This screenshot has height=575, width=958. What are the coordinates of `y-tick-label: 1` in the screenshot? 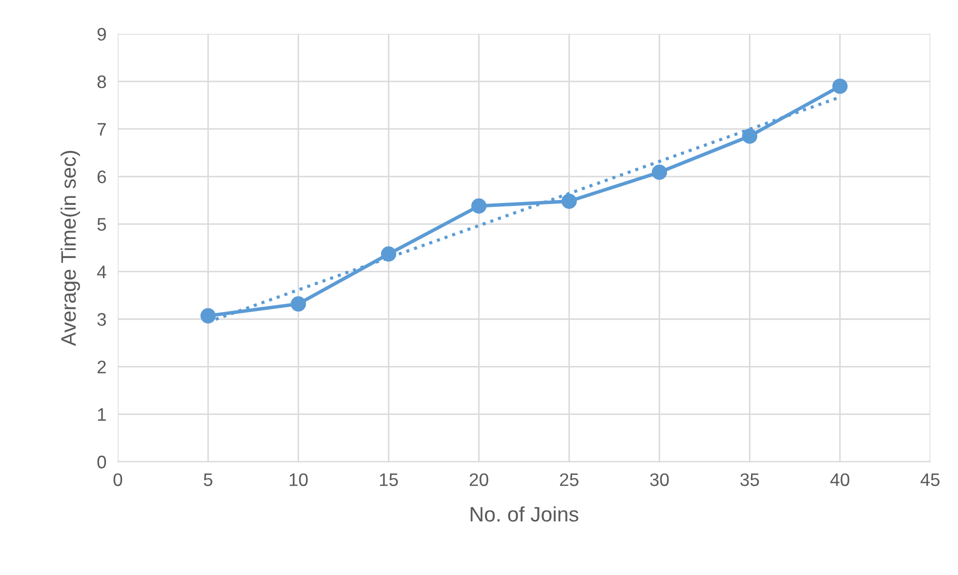 It's located at (102, 414).